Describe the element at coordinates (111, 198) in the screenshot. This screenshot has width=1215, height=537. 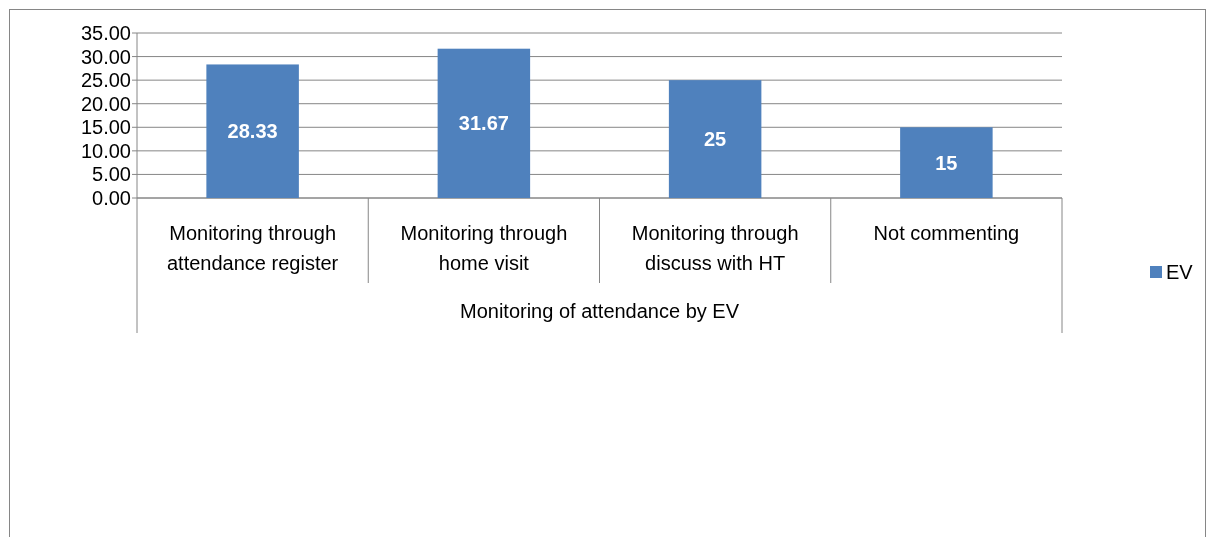
I see `y-tick-label: 0.00` at that location.